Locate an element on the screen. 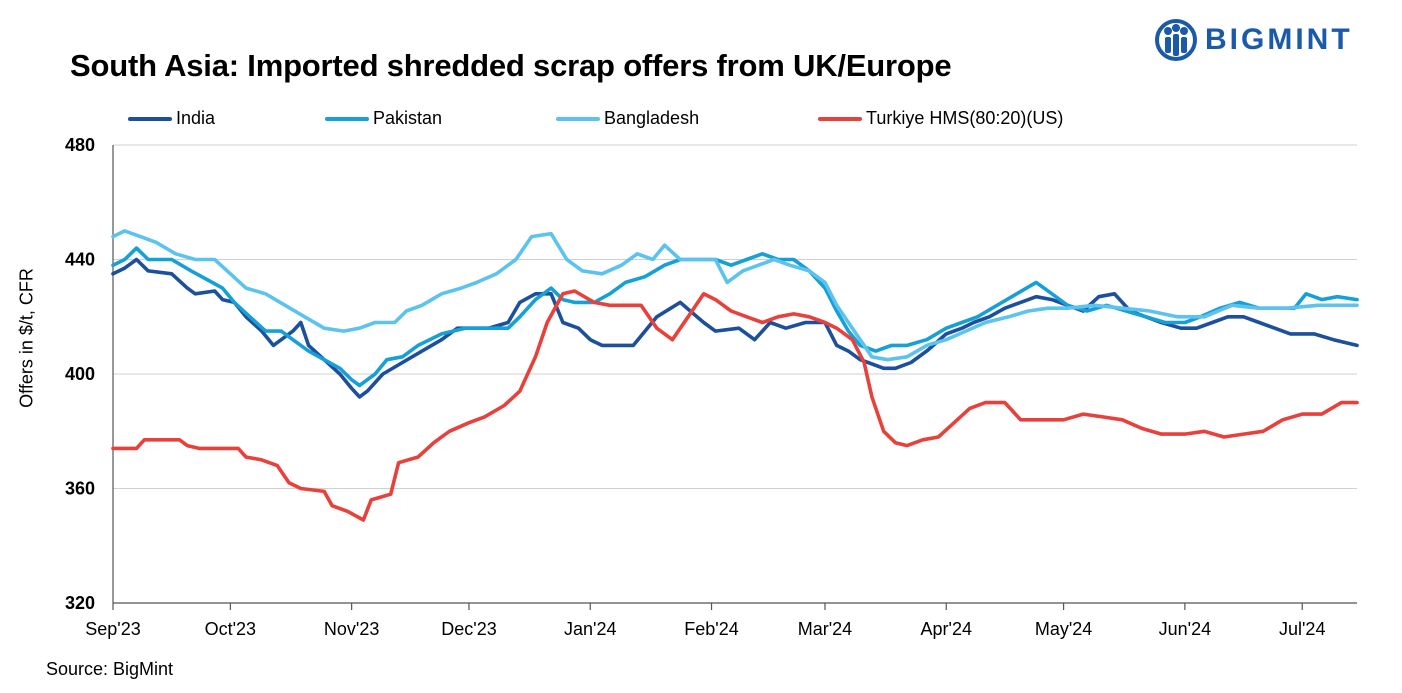  legend-item: Pakistan is located at coordinates (383, 118).